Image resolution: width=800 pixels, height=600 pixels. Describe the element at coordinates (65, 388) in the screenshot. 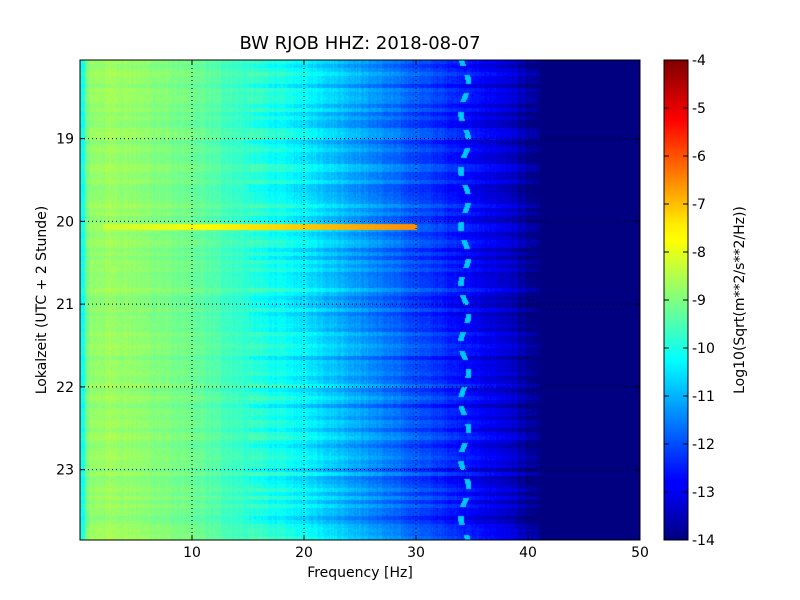

I see `y-tick-label: 22` at that location.